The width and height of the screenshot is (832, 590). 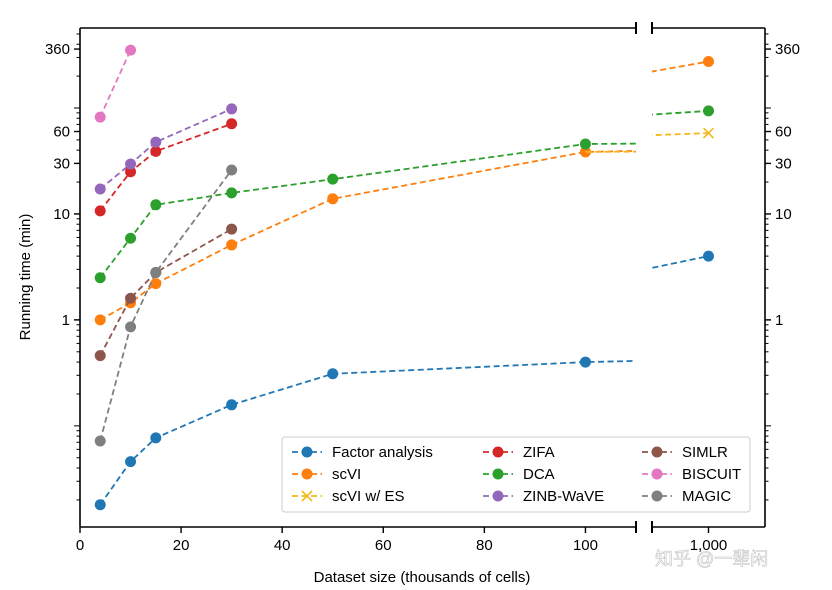 I want to click on legend-entry: scVI w/ ES, so click(x=348, y=496).